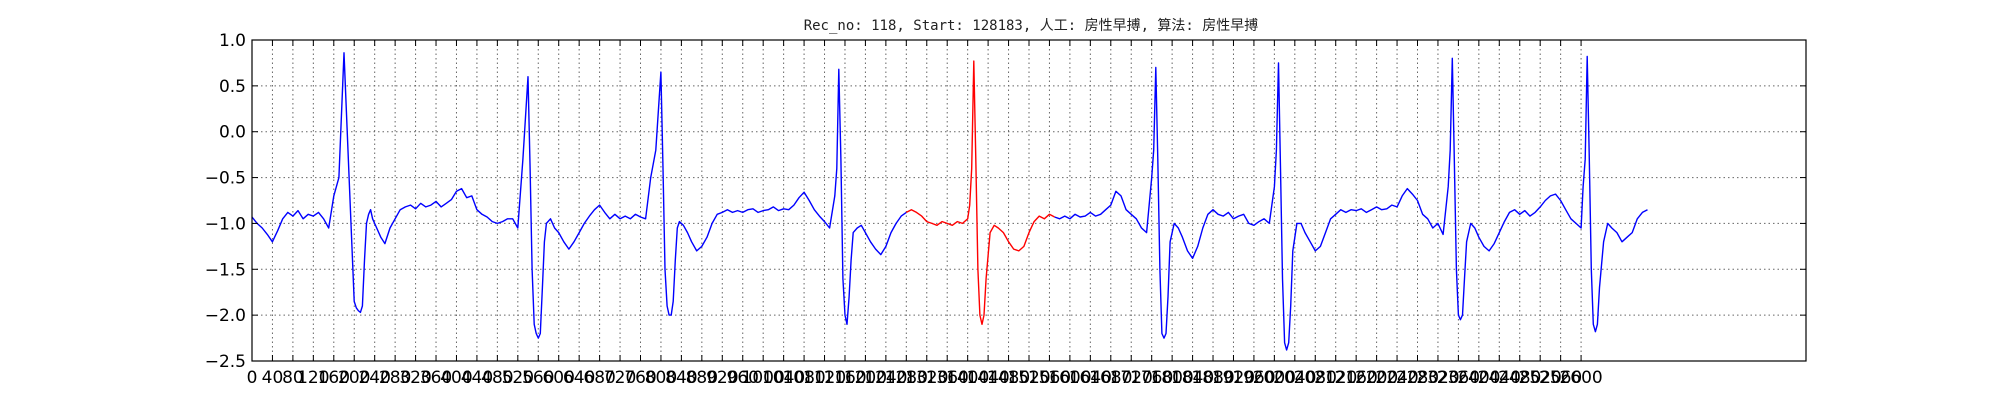 The width and height of the screenshot is (2000, 400). I want to click on x-tick-label: 1360, so click(947, 378).